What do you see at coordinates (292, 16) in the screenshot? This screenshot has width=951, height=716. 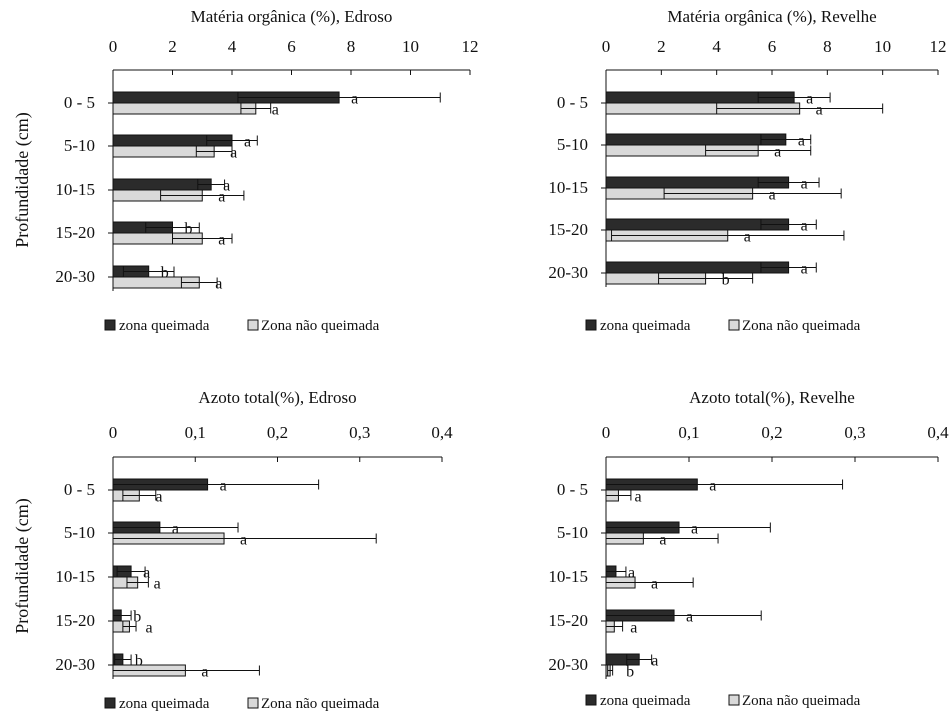 I see `chart-title: Matéria orgânica (%), Edroso` at bounding box center [292, 16].